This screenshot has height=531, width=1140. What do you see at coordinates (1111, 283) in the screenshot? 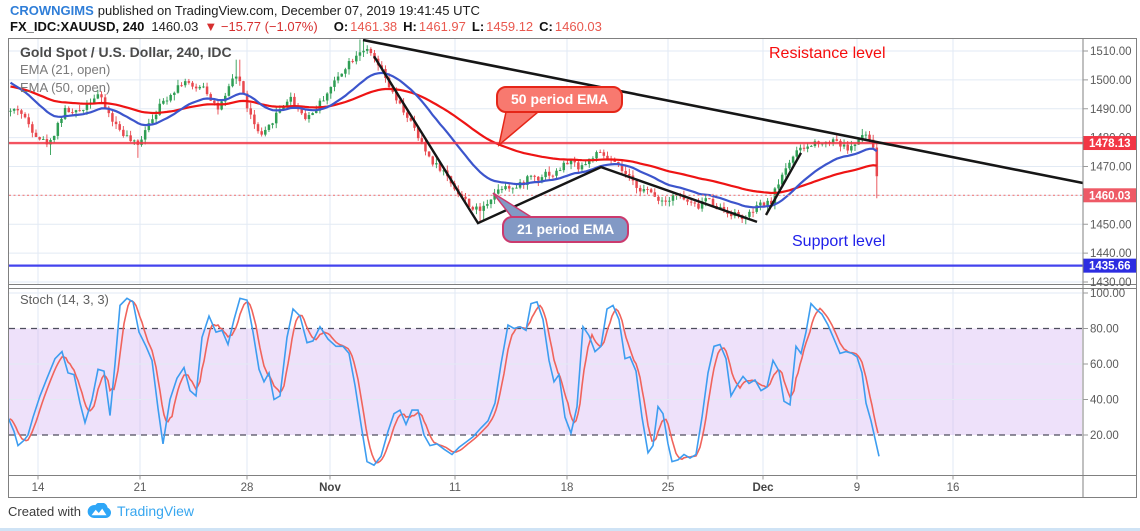
I see `price-axis-tick: 1430.00` at bounding box center [1111, 283].